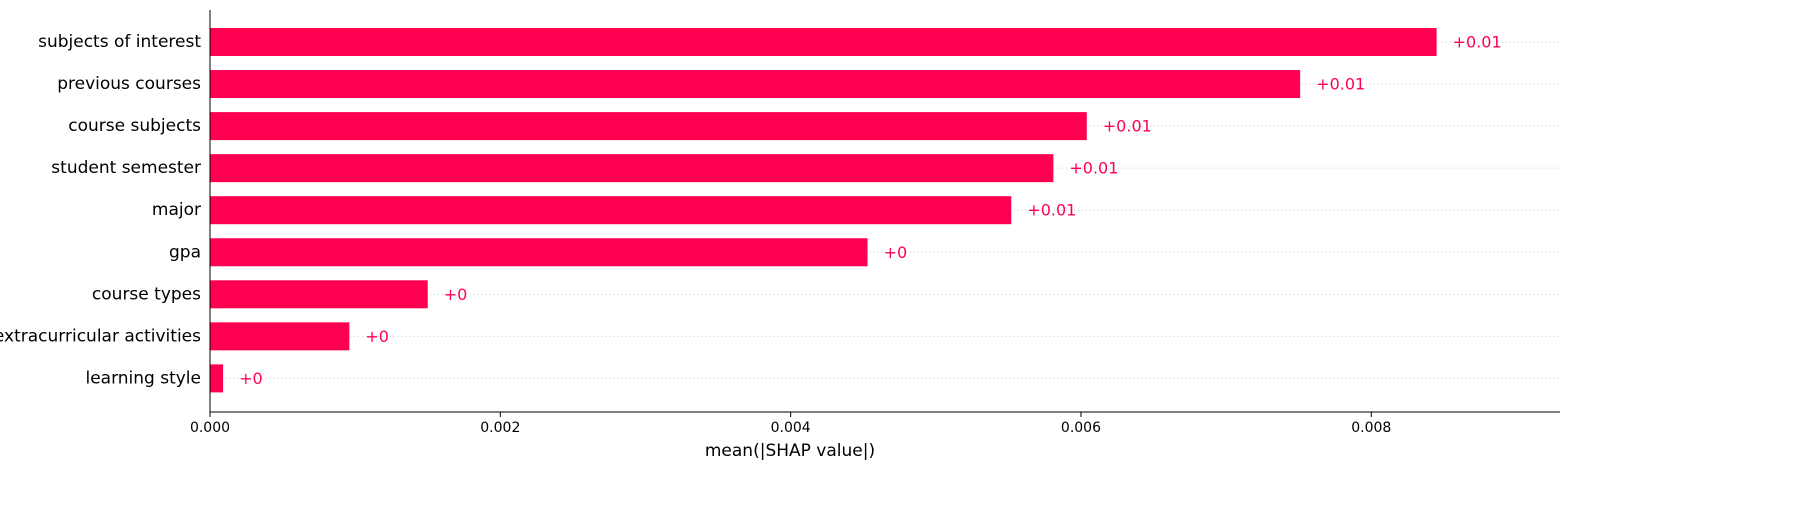 Image resolution: width=1799 pixels, height=530 pixels. I want to click on category-label: learning style, so click(143, 378).